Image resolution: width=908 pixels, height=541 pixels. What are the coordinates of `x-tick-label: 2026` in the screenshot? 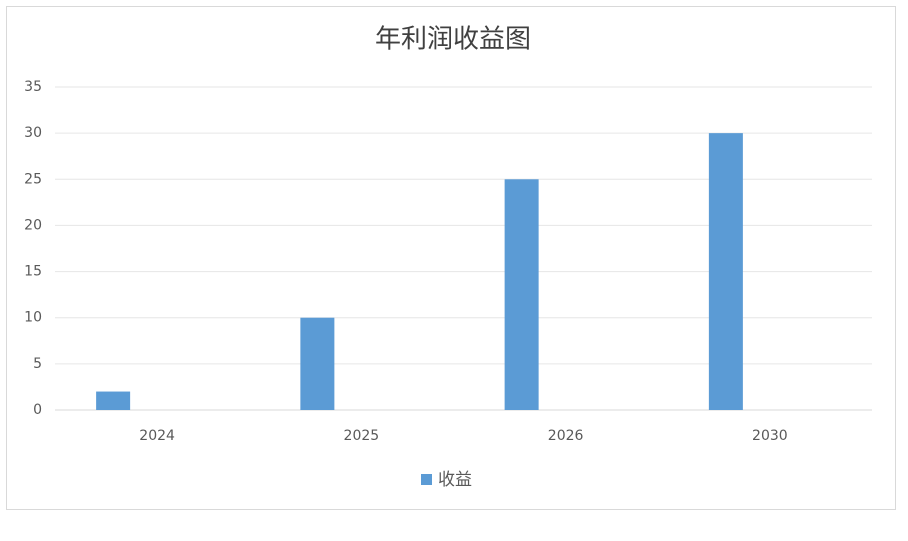 It's located at (566, 436).